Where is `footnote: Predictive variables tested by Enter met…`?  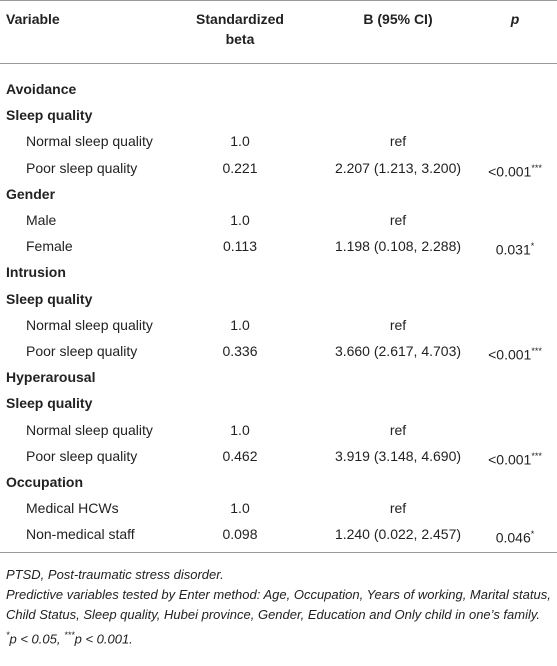
footnote: Predictive variables tested by Enter met… is located at coordinates (278, 604).